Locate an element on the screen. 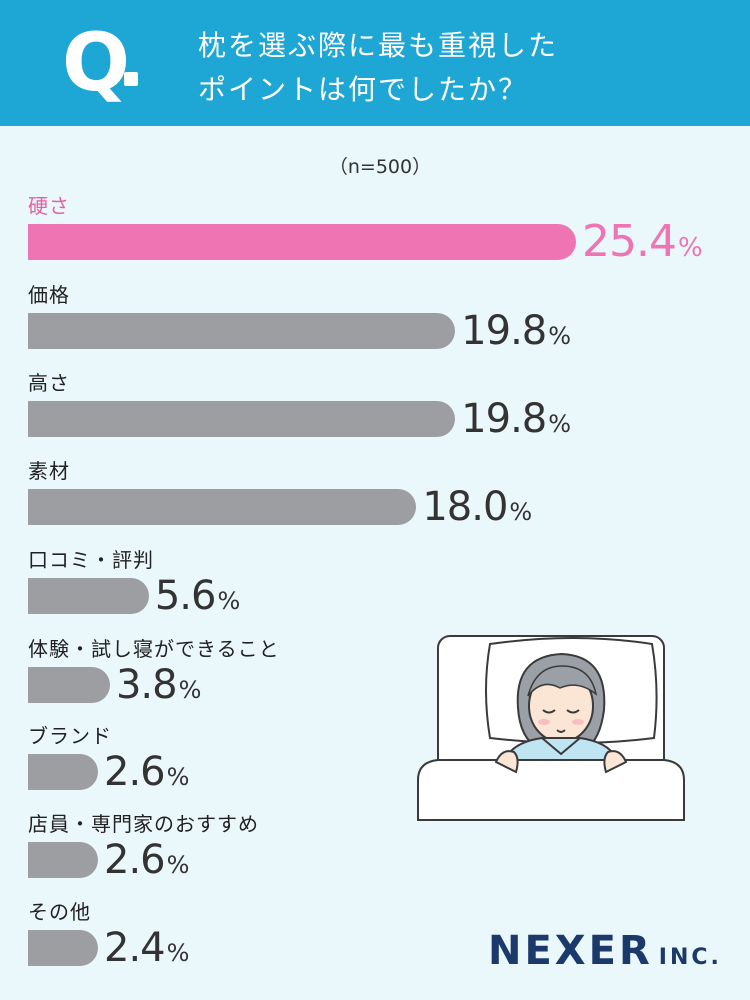  question-line-1: 枕を選ぶ際に最も重視した is located at coordinates (458, 46).